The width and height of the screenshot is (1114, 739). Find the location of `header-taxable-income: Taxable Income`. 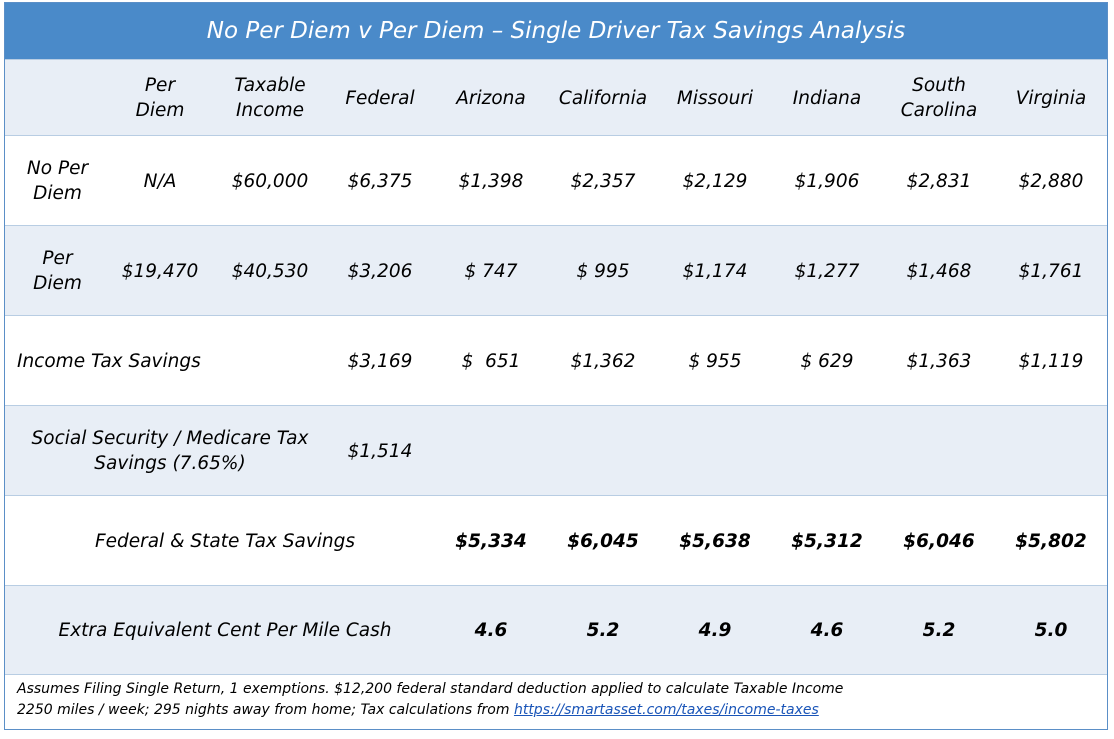

header-taxable-income: Taxable Income is located at coordinates (270, 98).